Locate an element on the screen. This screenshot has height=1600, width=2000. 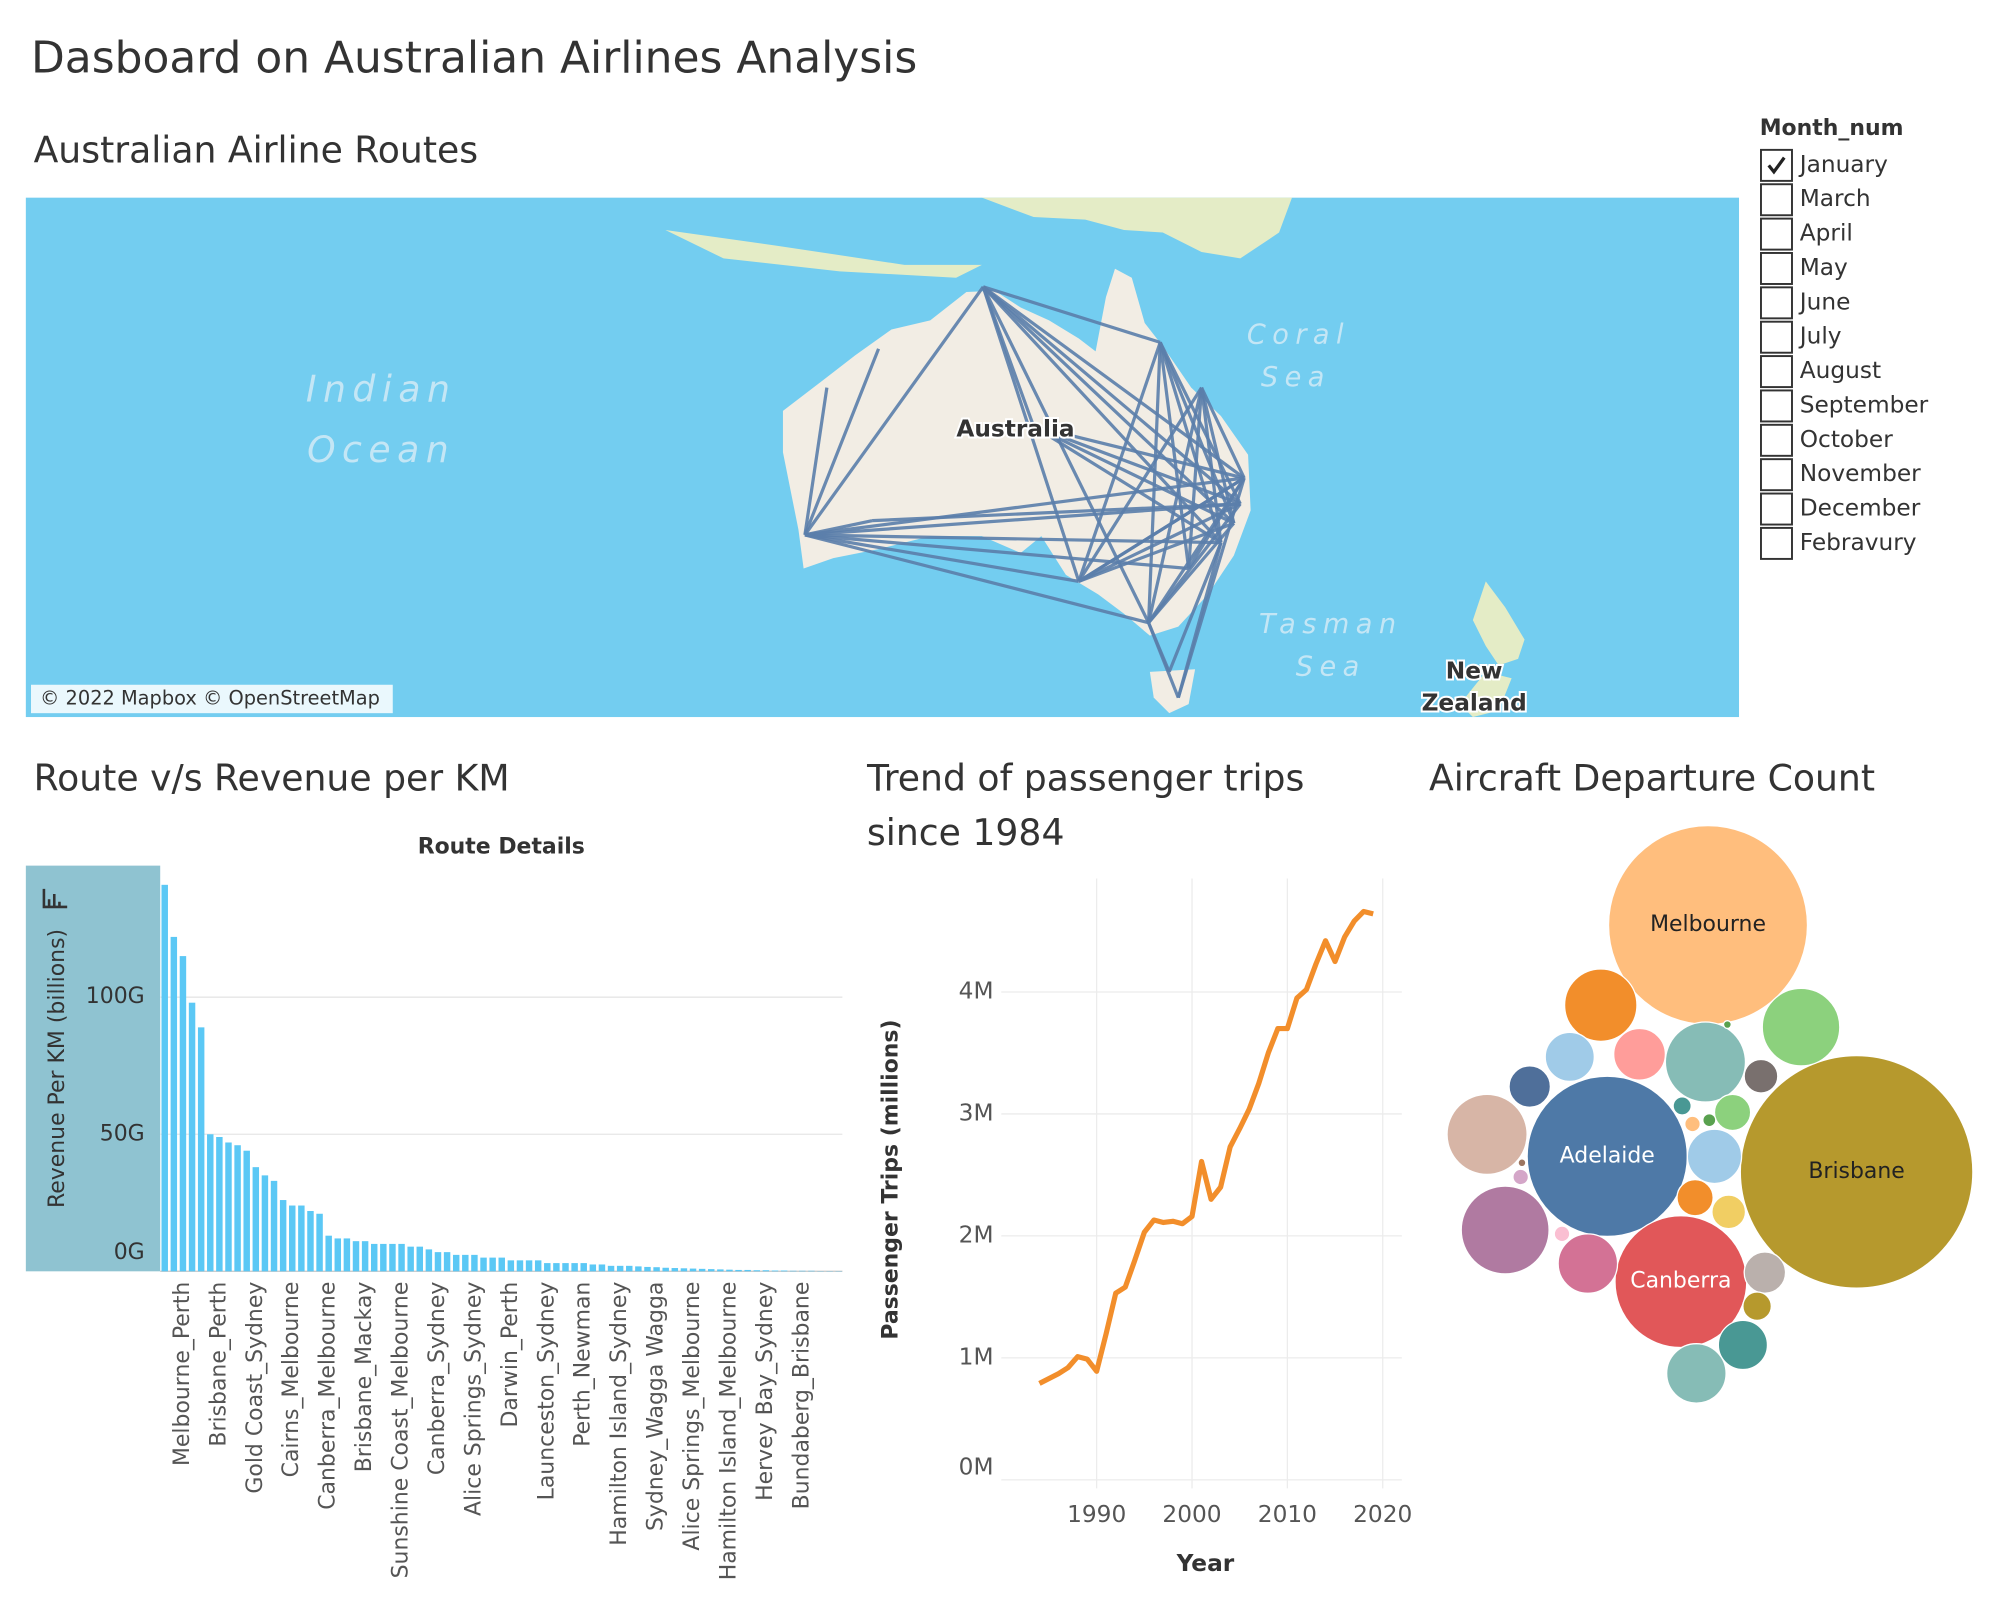
filter-label: August is located at coordinates (1840, 370).